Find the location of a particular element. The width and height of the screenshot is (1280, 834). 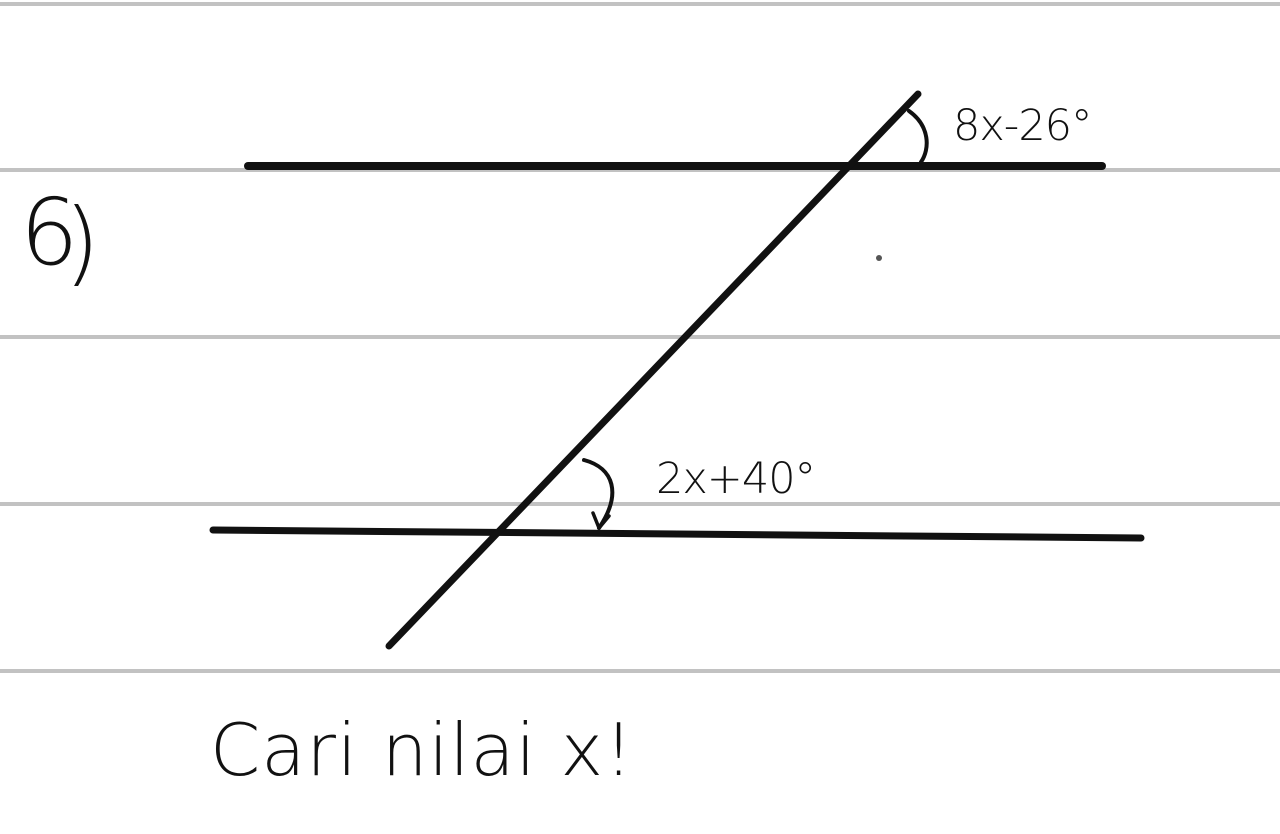

lower-angle-label: 2x+40° is located at coordinates (735, 479).